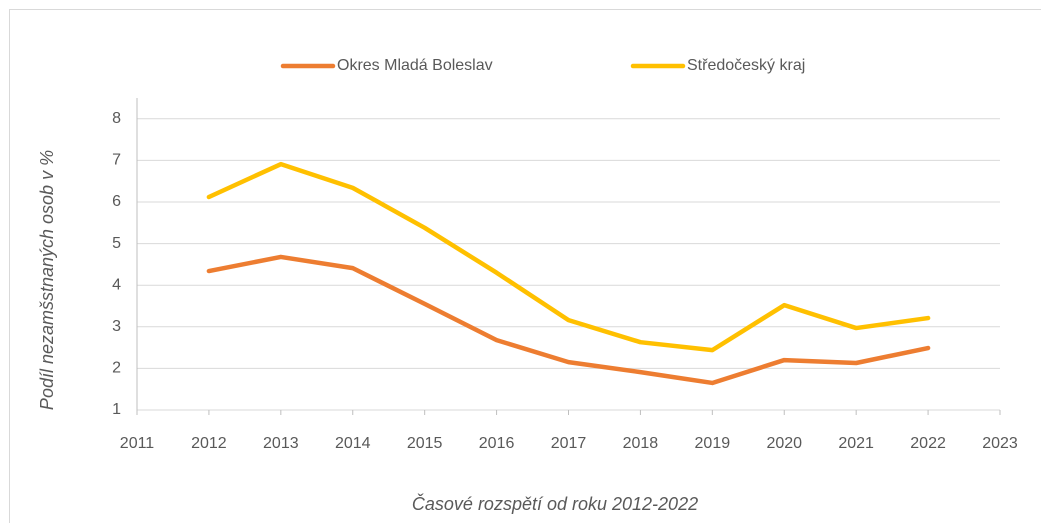  What do you see at coordinates (497, 443) in the screenshot?
I see `x-tick-label: 2016` at bounding box center [497, 443].